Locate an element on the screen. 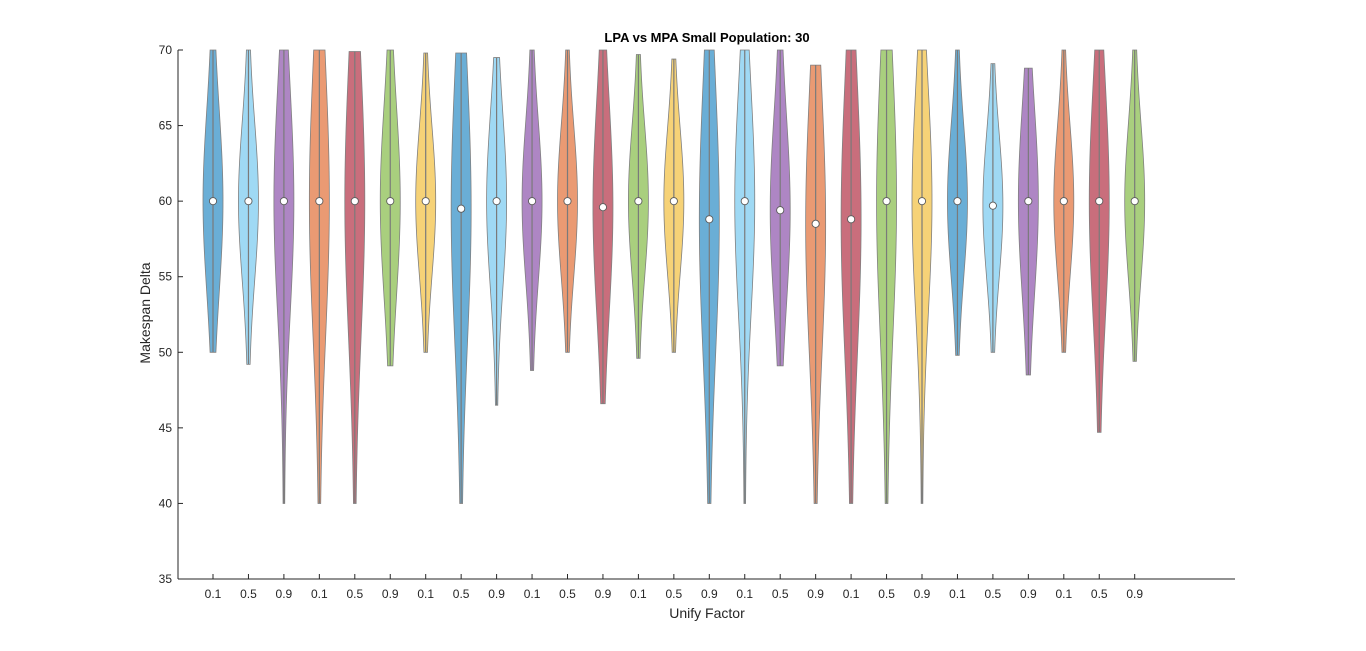 The image size is (1366, 651). y-tick-label: 65 is located at coordinates (166, 126).